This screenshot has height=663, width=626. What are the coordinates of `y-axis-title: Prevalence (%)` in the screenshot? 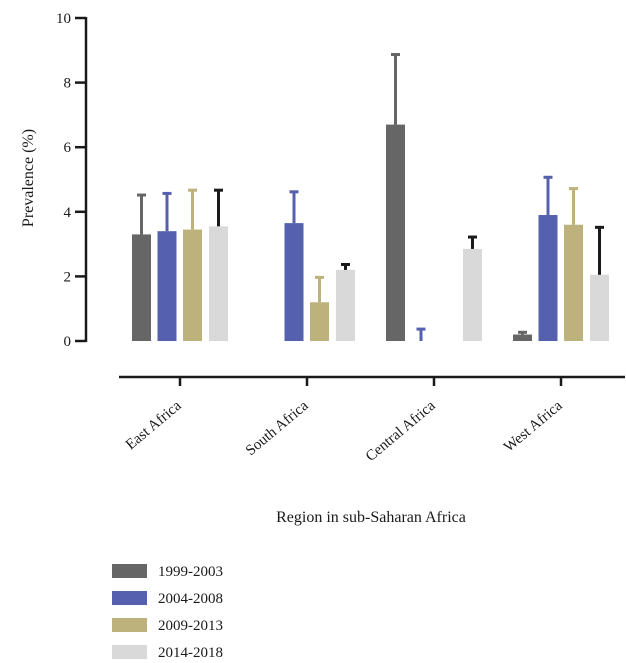 It's located at (28, 178).